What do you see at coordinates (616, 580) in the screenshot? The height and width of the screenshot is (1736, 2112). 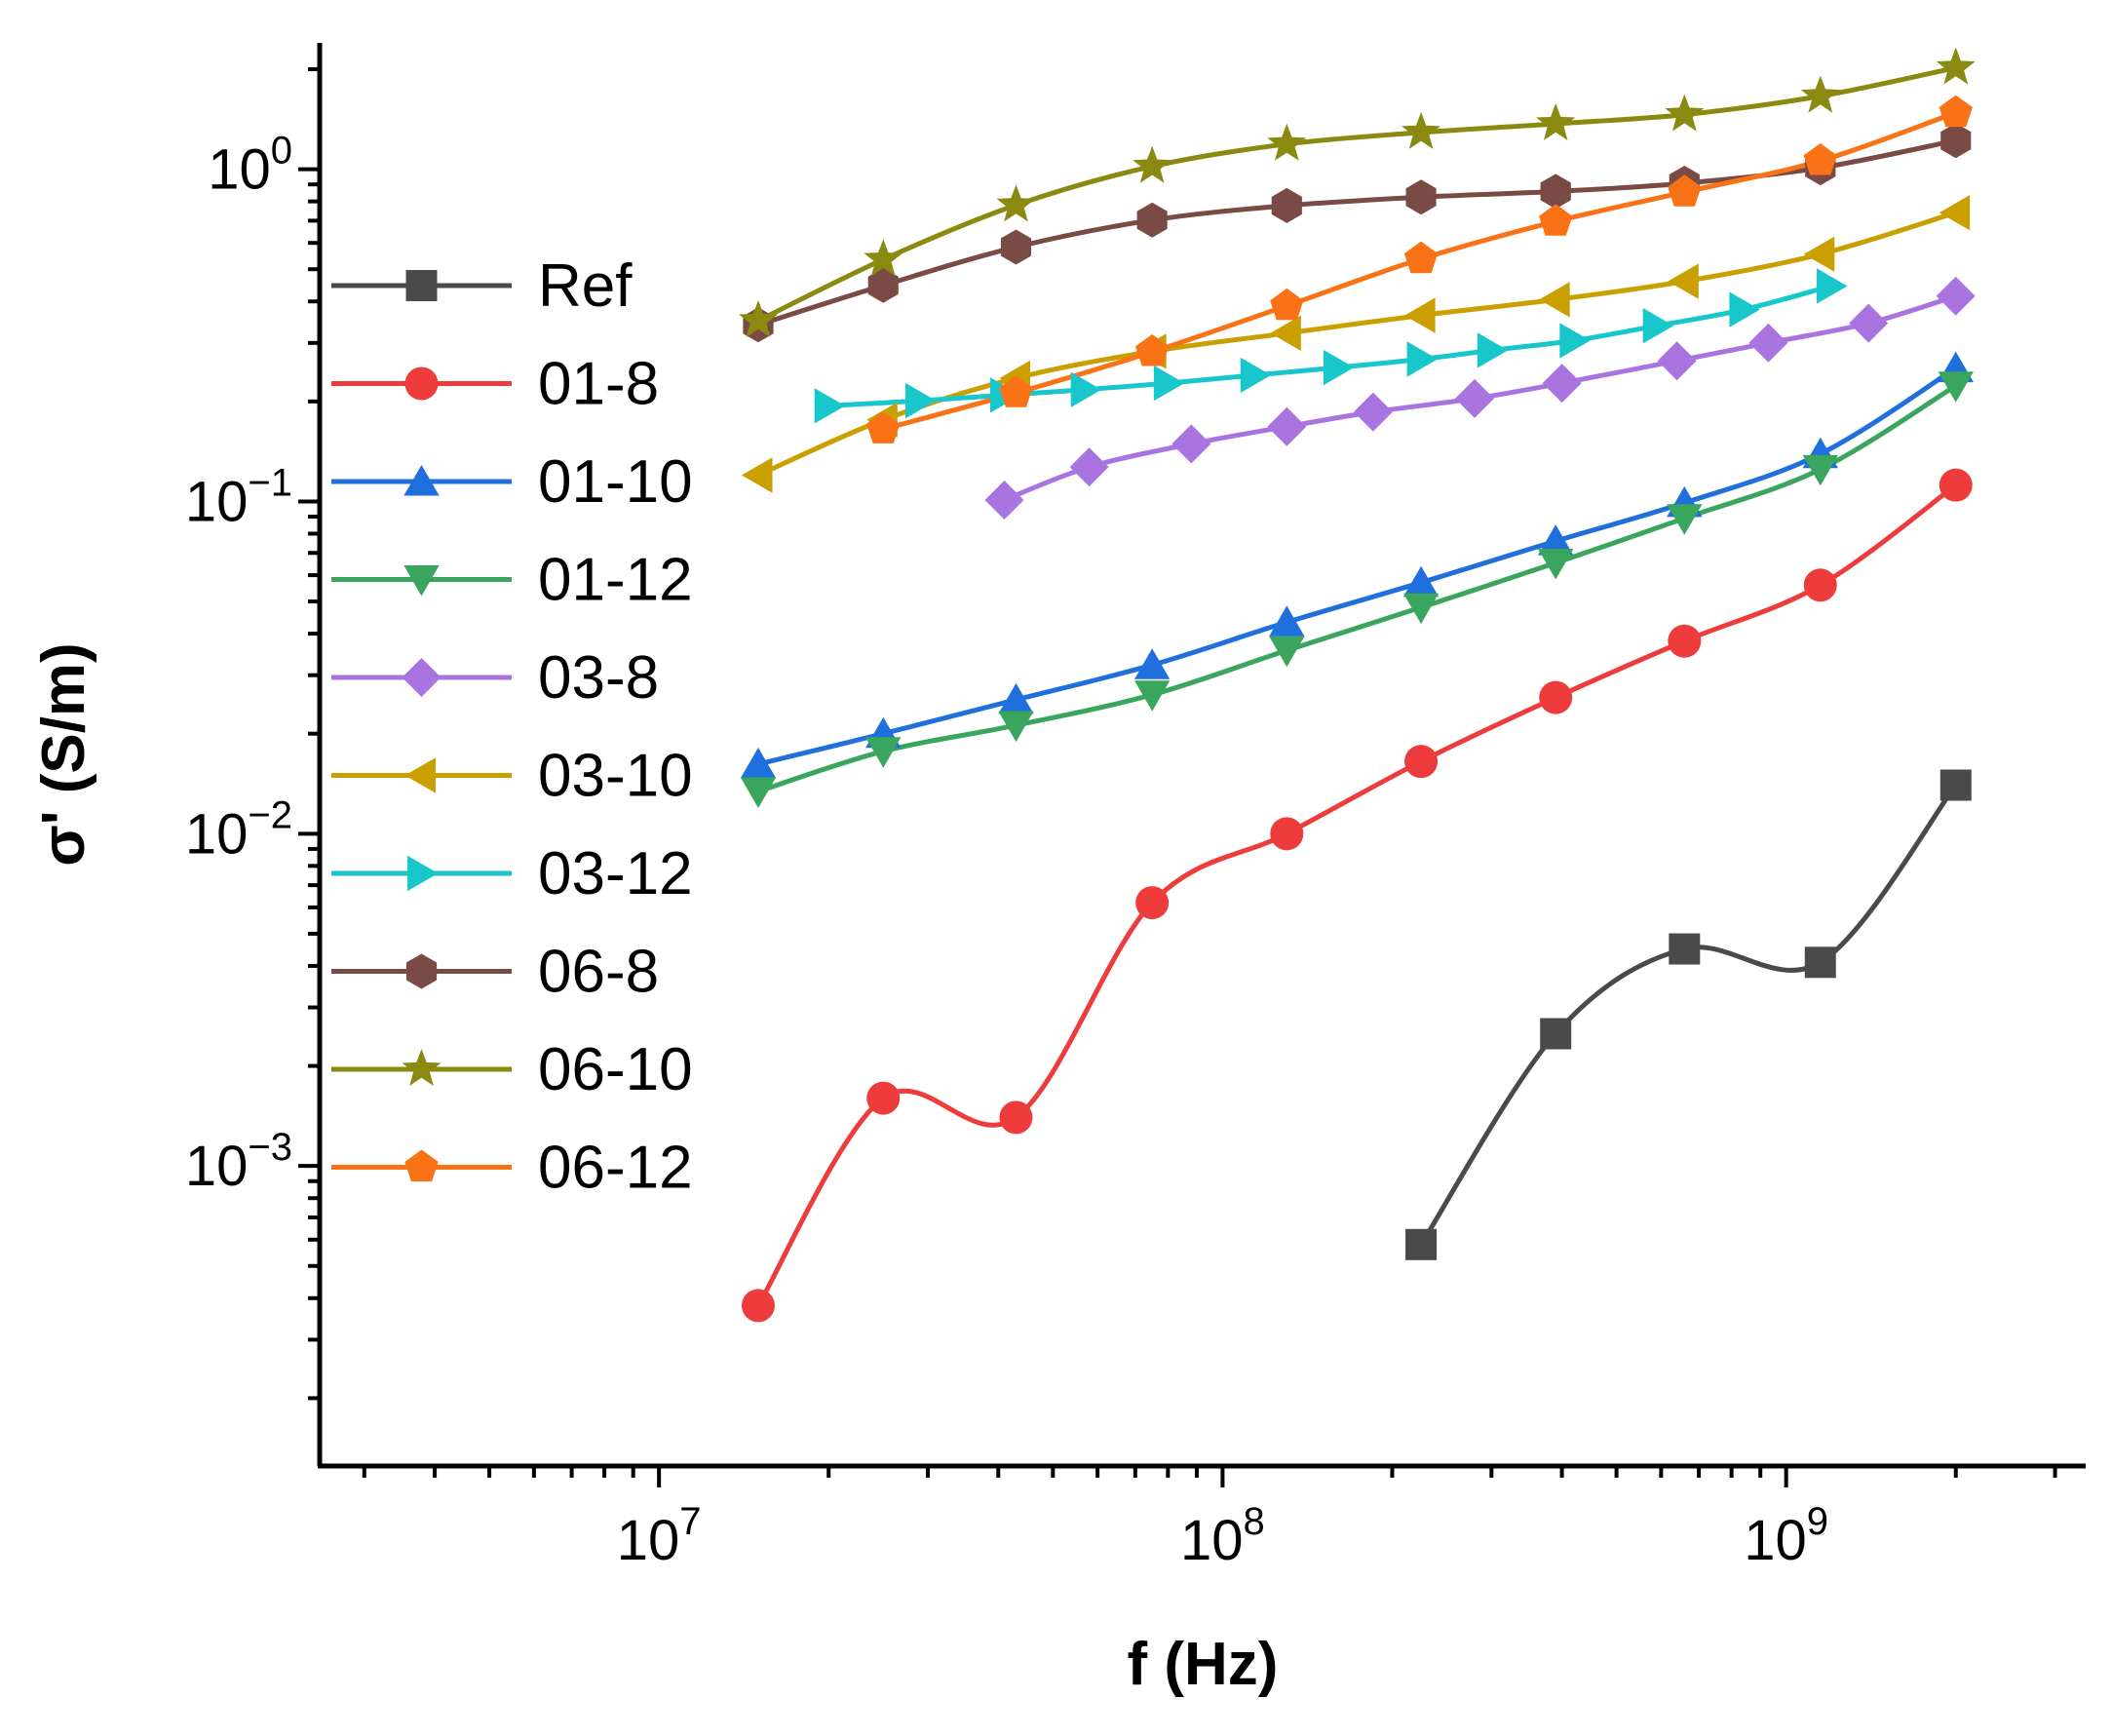 I see `legend-label: 01-12` at bounding box center [616, 580].